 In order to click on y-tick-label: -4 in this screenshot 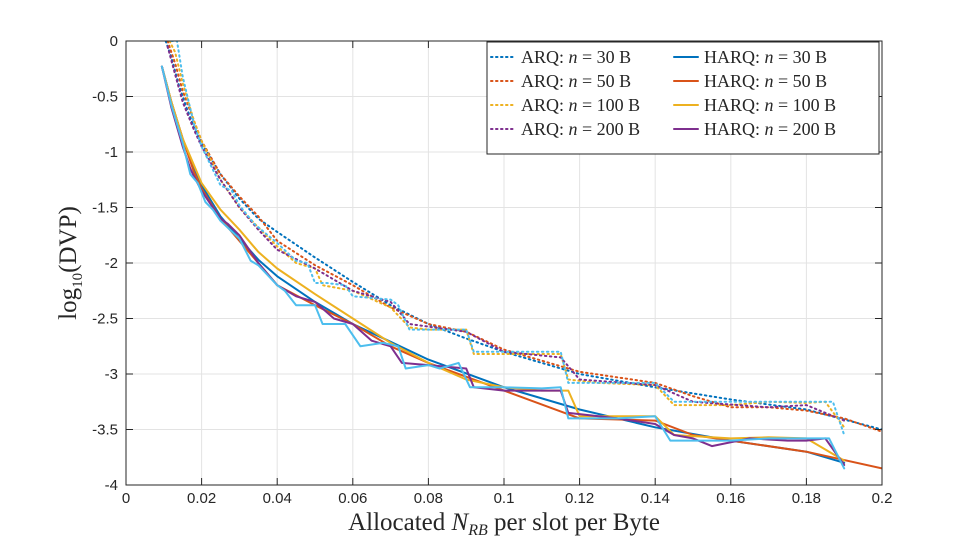, I will do `click(111, 485)`.